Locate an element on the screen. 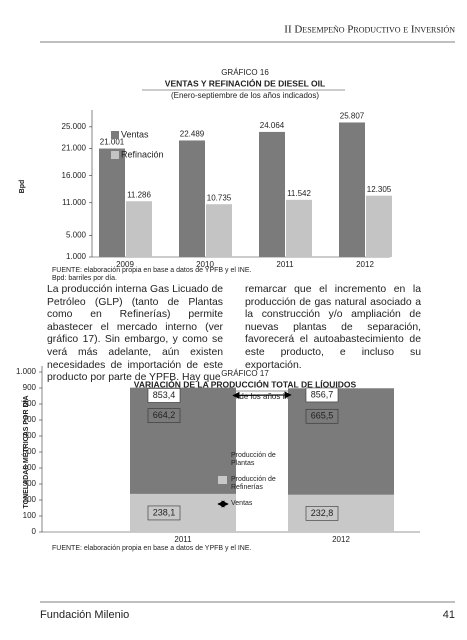  y-tick-label: 500 is located at coordinates (30, 451).